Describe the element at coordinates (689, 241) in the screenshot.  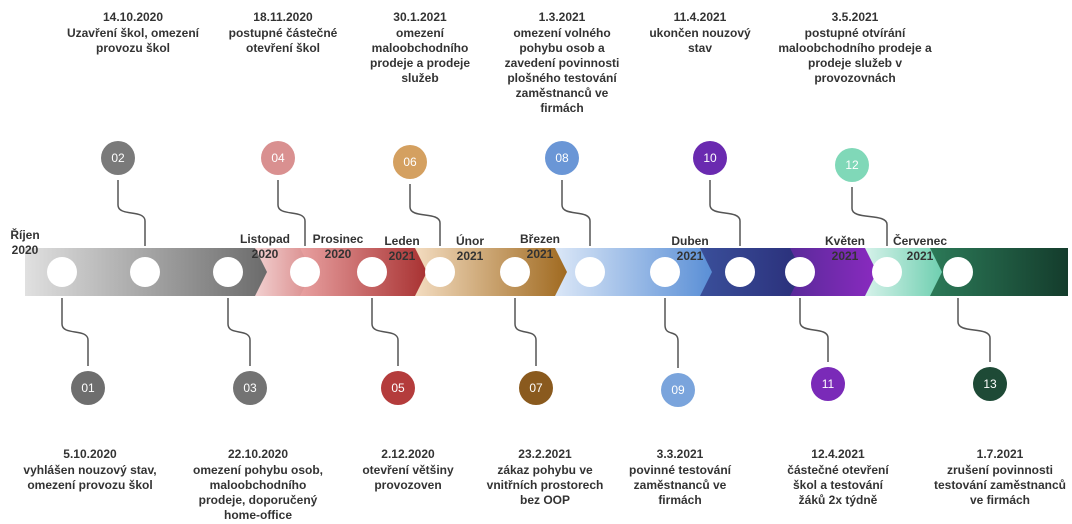
I see `month-name: Duben` at that location.